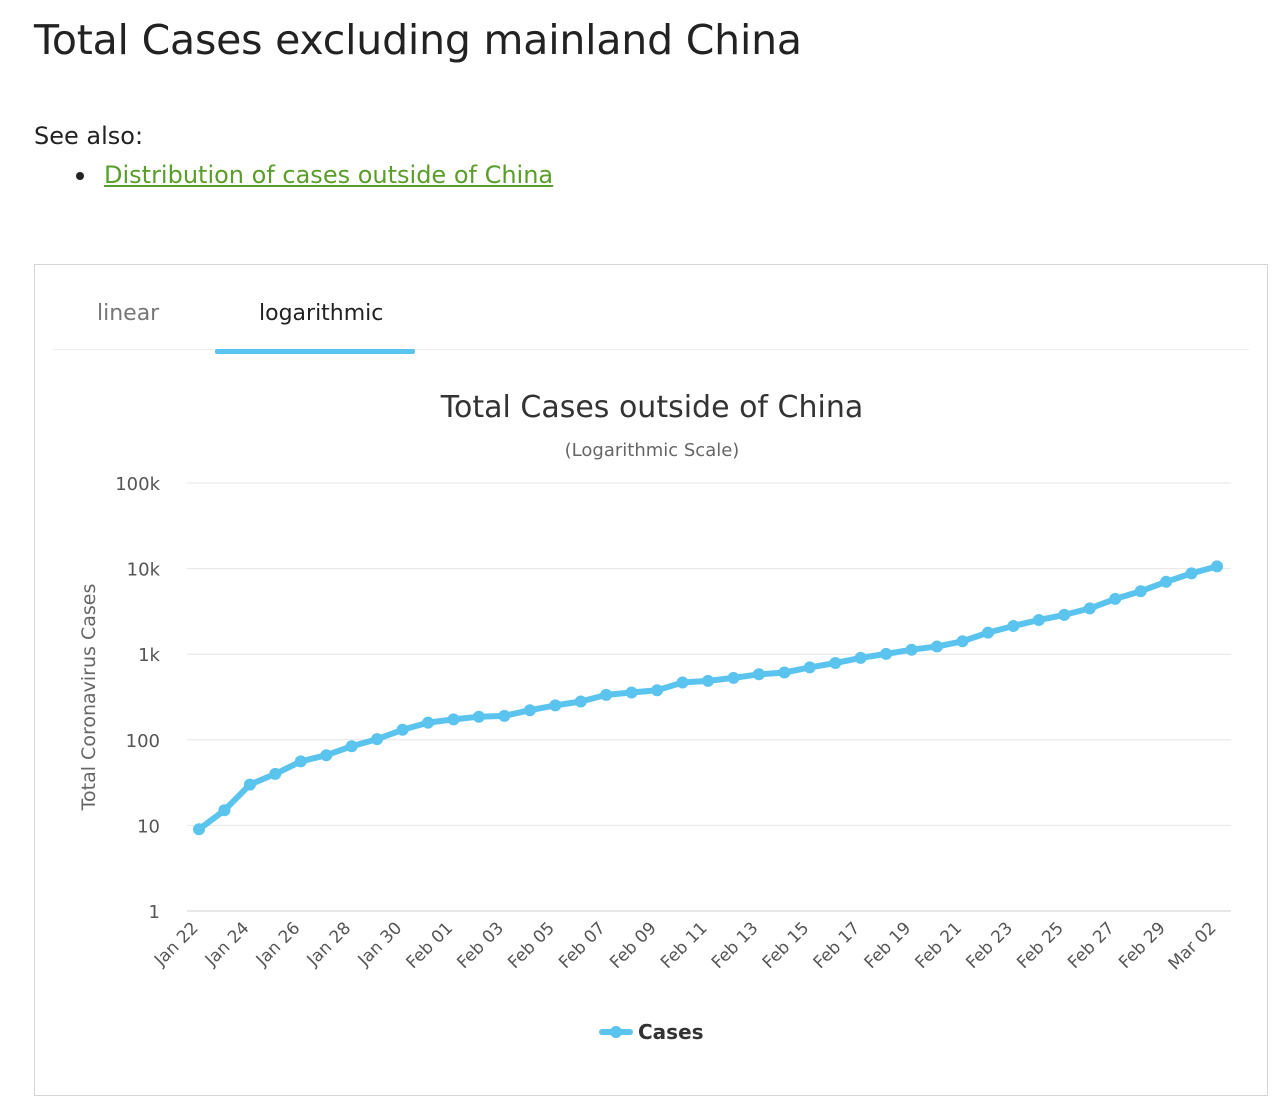 Image resolution: width=1280 pixels, height=1096 pixels. What do you see at coordinates (786, 945) in the screenshot?
I see `x-tick-label: Feb 15` at bounding box center [786, 945].